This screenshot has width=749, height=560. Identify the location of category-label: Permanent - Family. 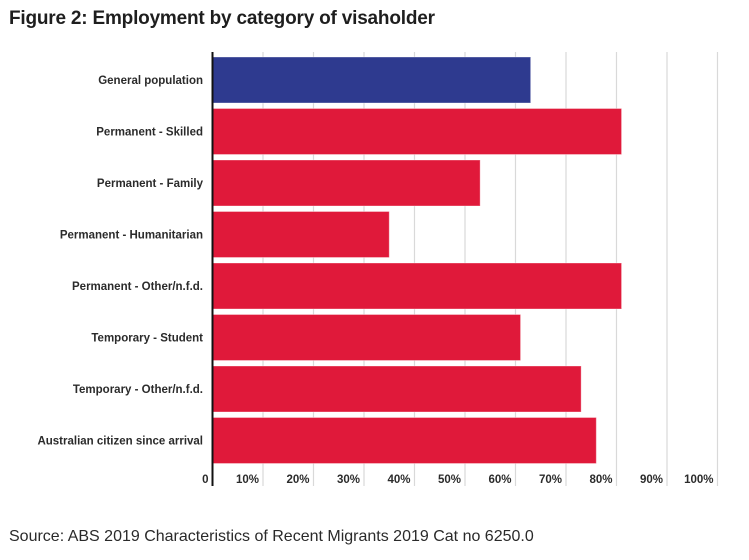
(150, 184).